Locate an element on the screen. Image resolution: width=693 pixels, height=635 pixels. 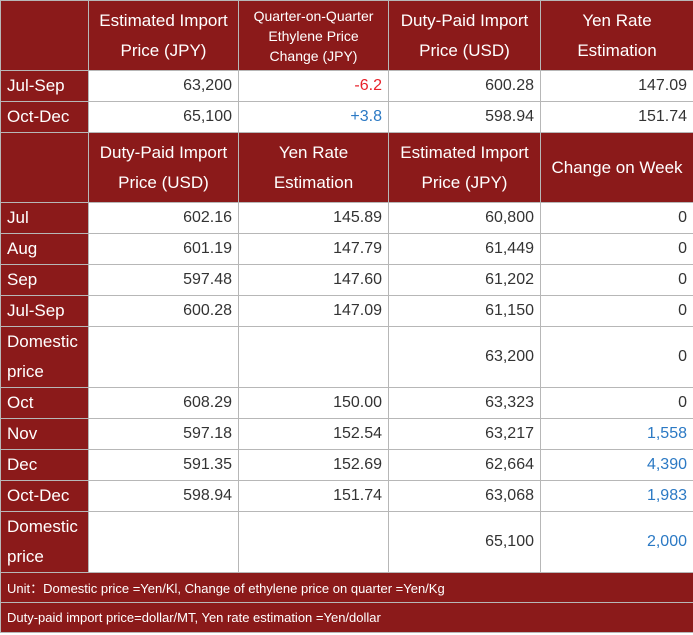
estimated-import-price-cell: 60,800 is located at coordinates (464, 218).